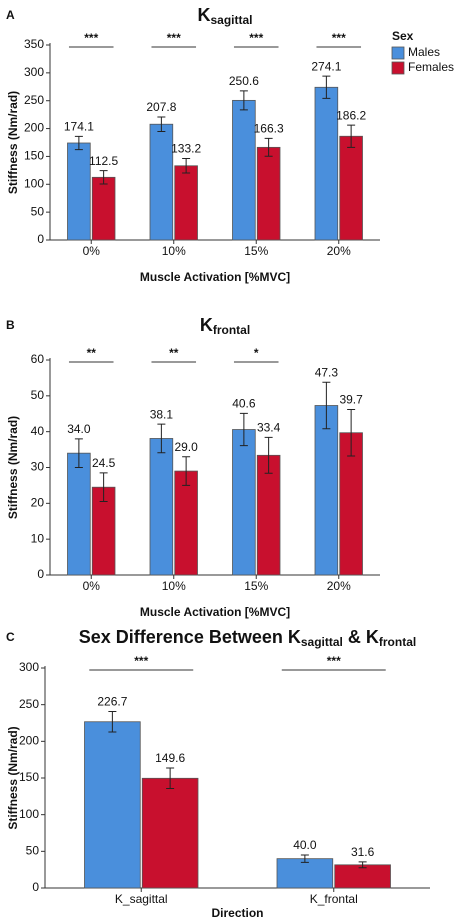  I want to click on x-axis-label: Direction, so click(237, 913).